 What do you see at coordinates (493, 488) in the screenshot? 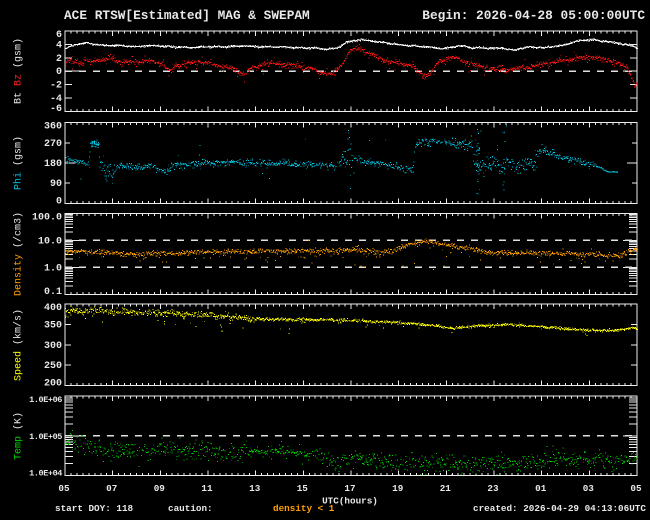
I see `svg-text: 23` at bounding box center [493, 488].